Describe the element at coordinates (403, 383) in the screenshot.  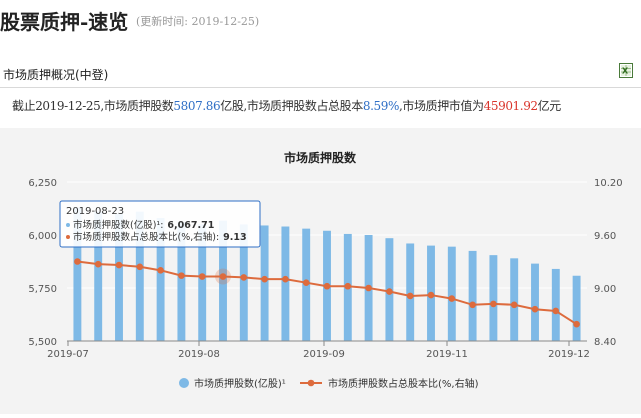
I see `legend-line-label: 市场质押股数占总股本比(%,右轴)` at that location.